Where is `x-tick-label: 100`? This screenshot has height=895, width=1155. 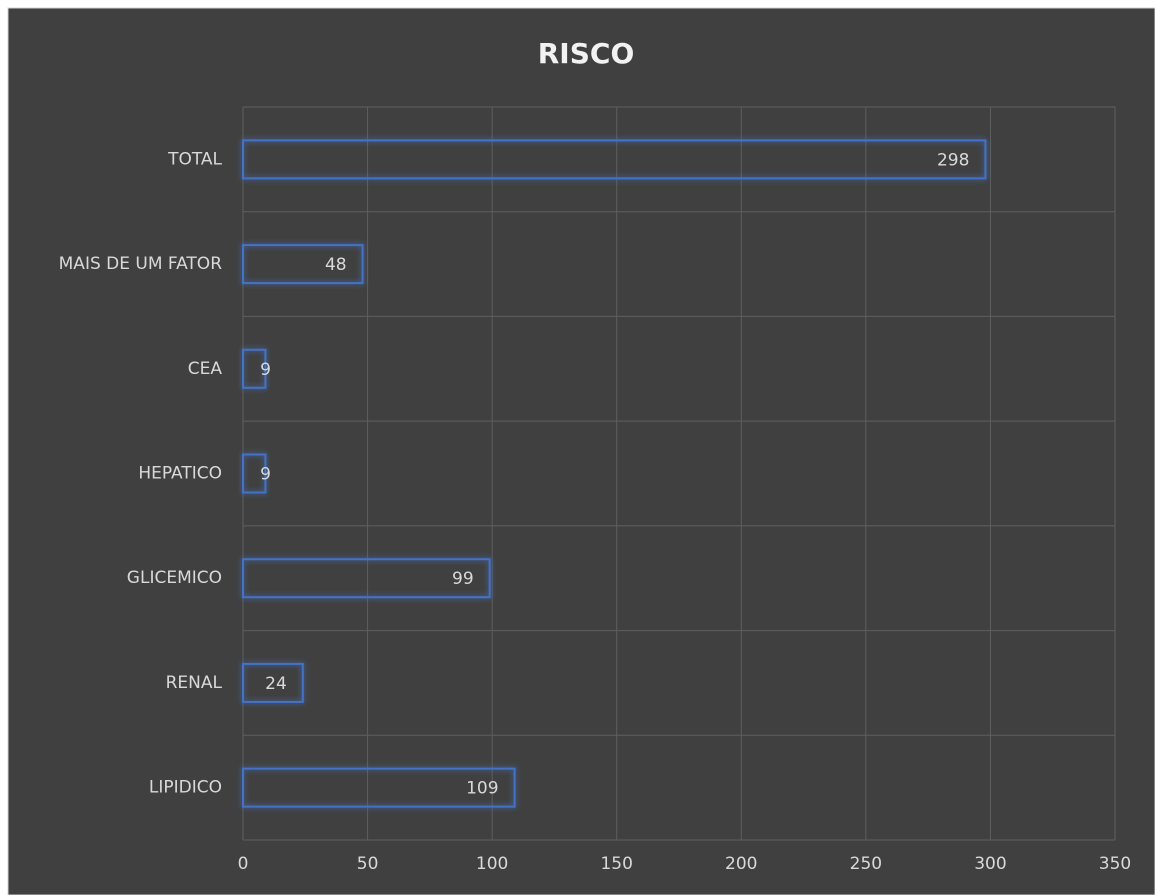
x-tick-label: 100 is located at coordinates (492, 864).